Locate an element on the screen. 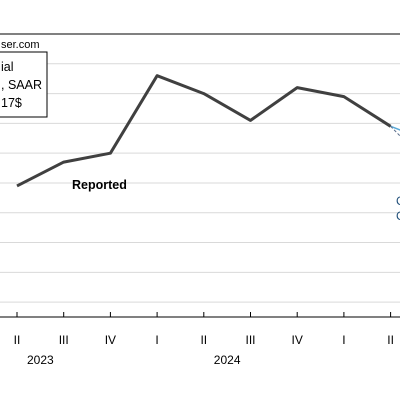  legend-line-2: , SAAR is located at coordinates (21, 85).